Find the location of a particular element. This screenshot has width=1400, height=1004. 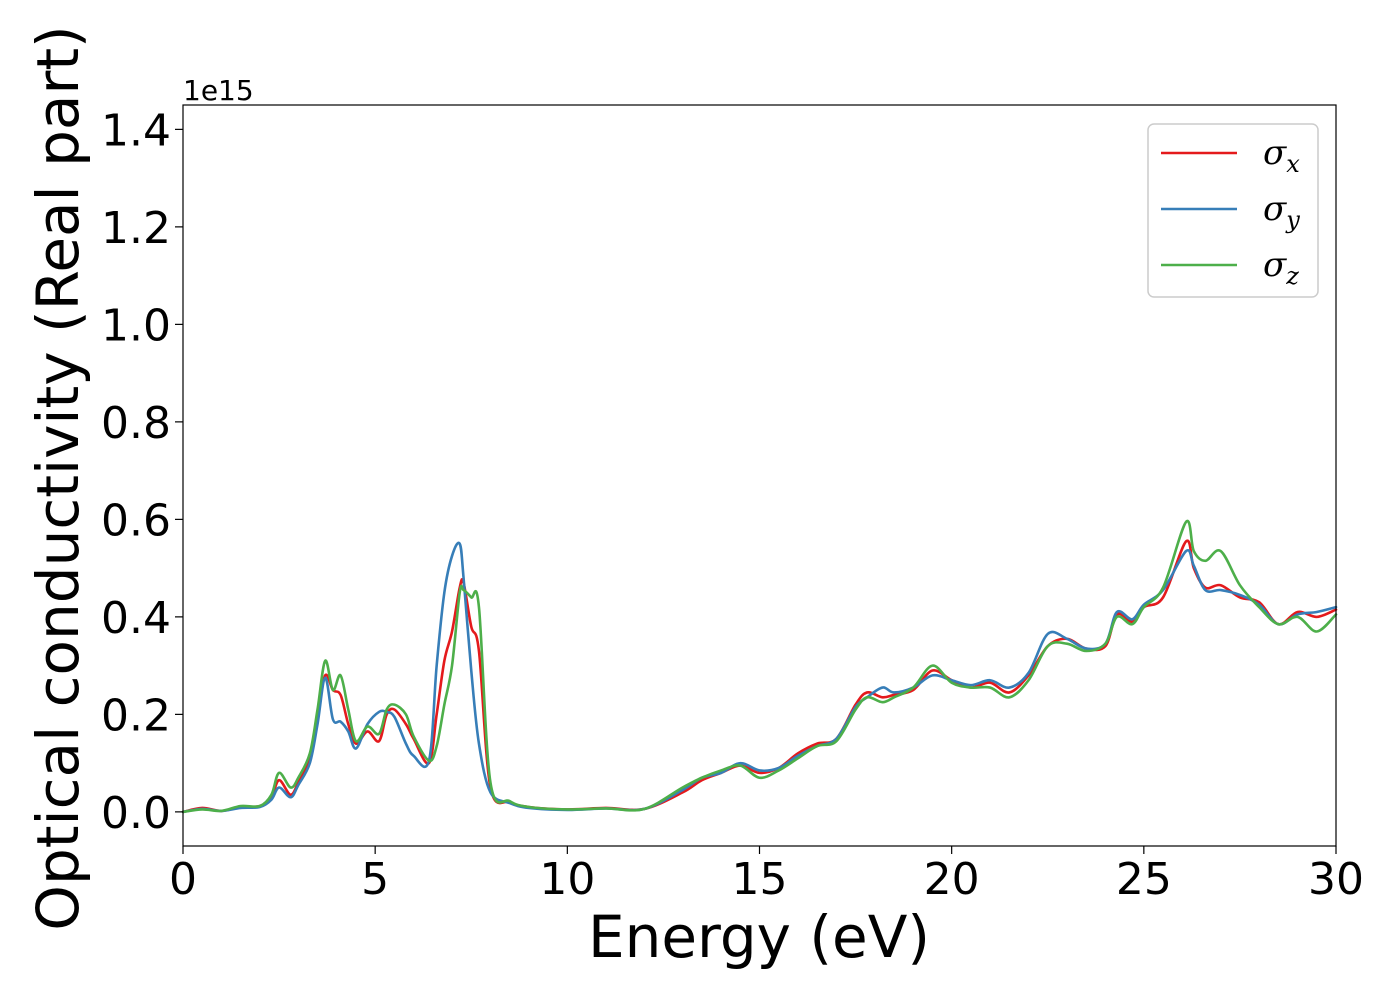

y-tick-label: 0.8 is located at coordinates (136, 423).